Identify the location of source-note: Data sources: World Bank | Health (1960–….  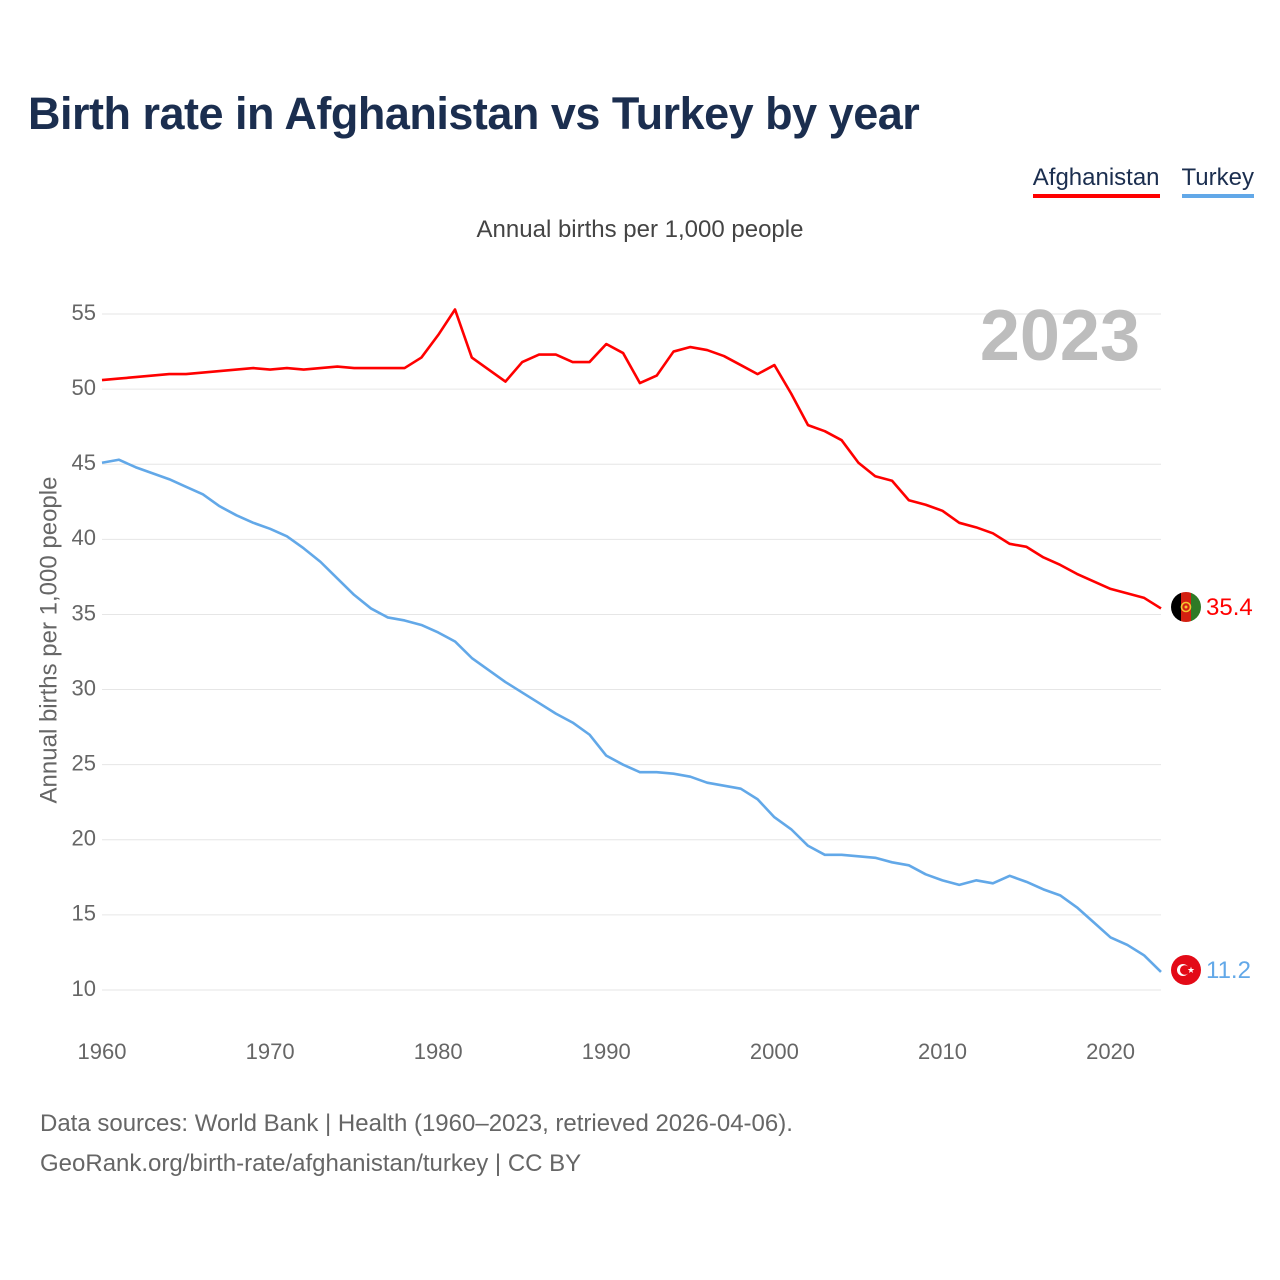
(416, 1144).